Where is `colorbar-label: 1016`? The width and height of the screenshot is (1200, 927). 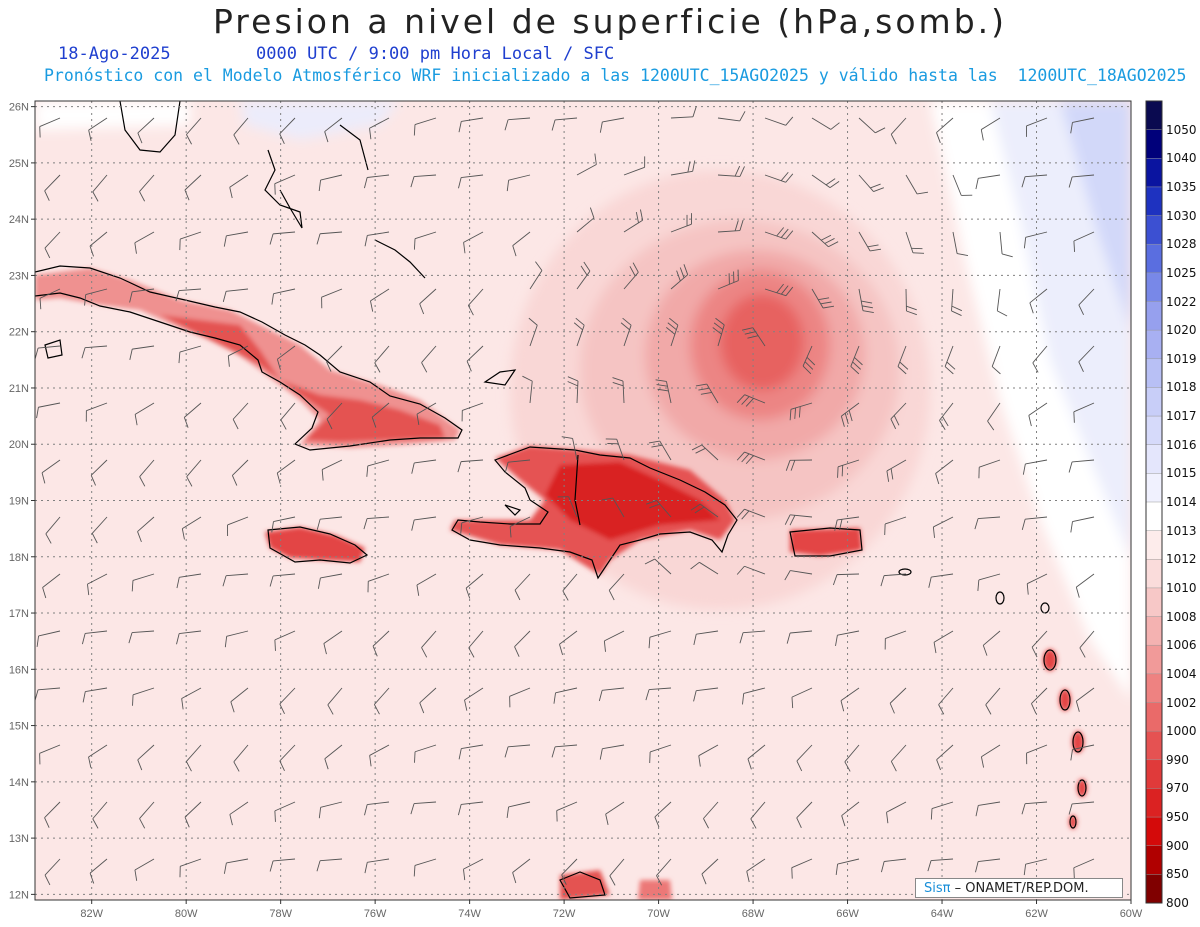 colorbar-label: 1016 is located at coordinates (1181, 444).